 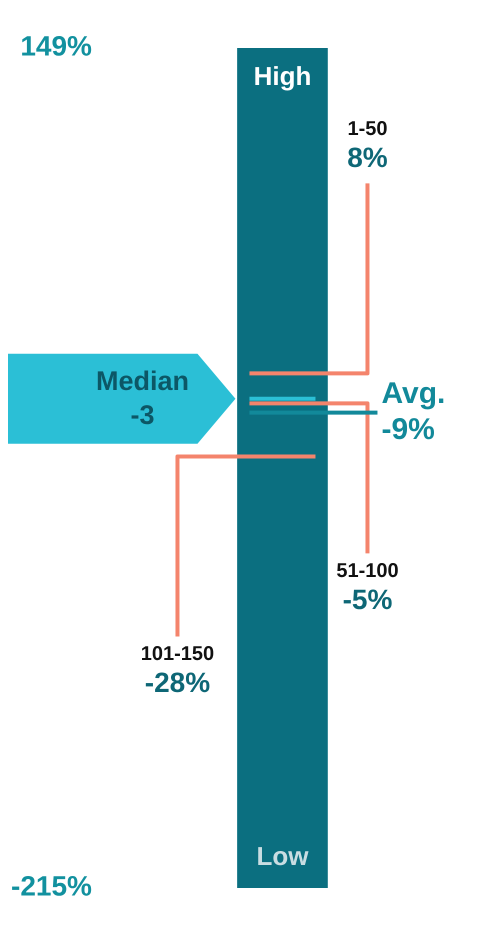 What do you see at coordinates (367, 146) in the screenshot?
I see `ref-line-label: 1-50 8%` at bounding box center [367, 146].